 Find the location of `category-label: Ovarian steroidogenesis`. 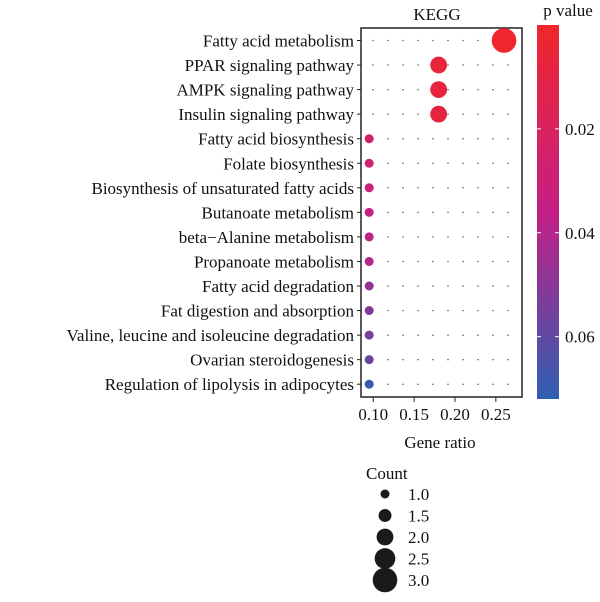

category-label: Ovarian steroidogenesis is located at coordinates (272, 360).